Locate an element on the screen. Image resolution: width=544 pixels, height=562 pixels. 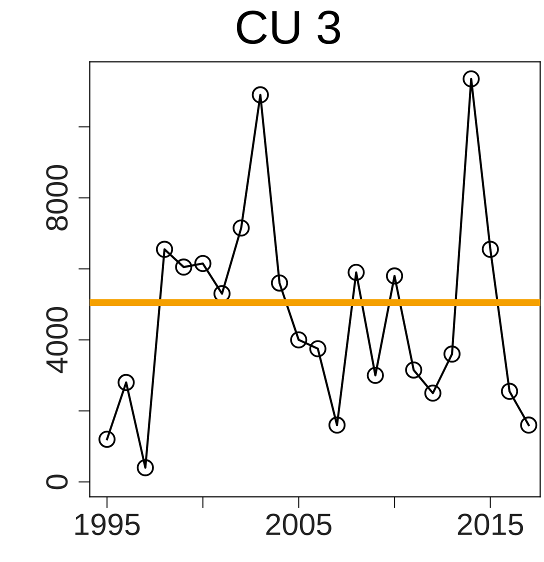
x-tick-label: 2015 is located at coordinates (491, 525).